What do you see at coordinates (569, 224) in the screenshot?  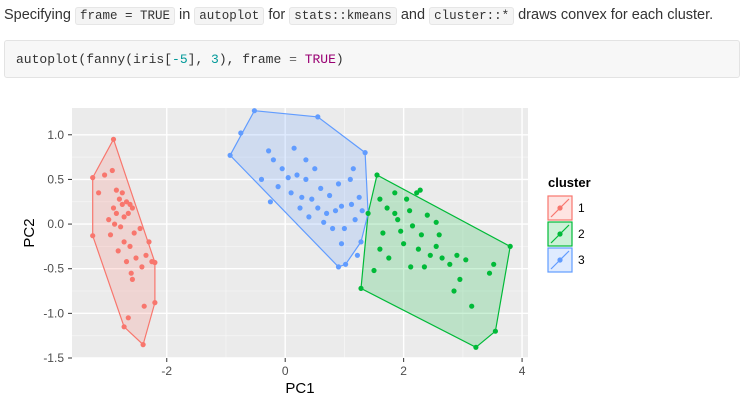 I see `legend: cluster 1 2 3` at bounding box center [569, 224].